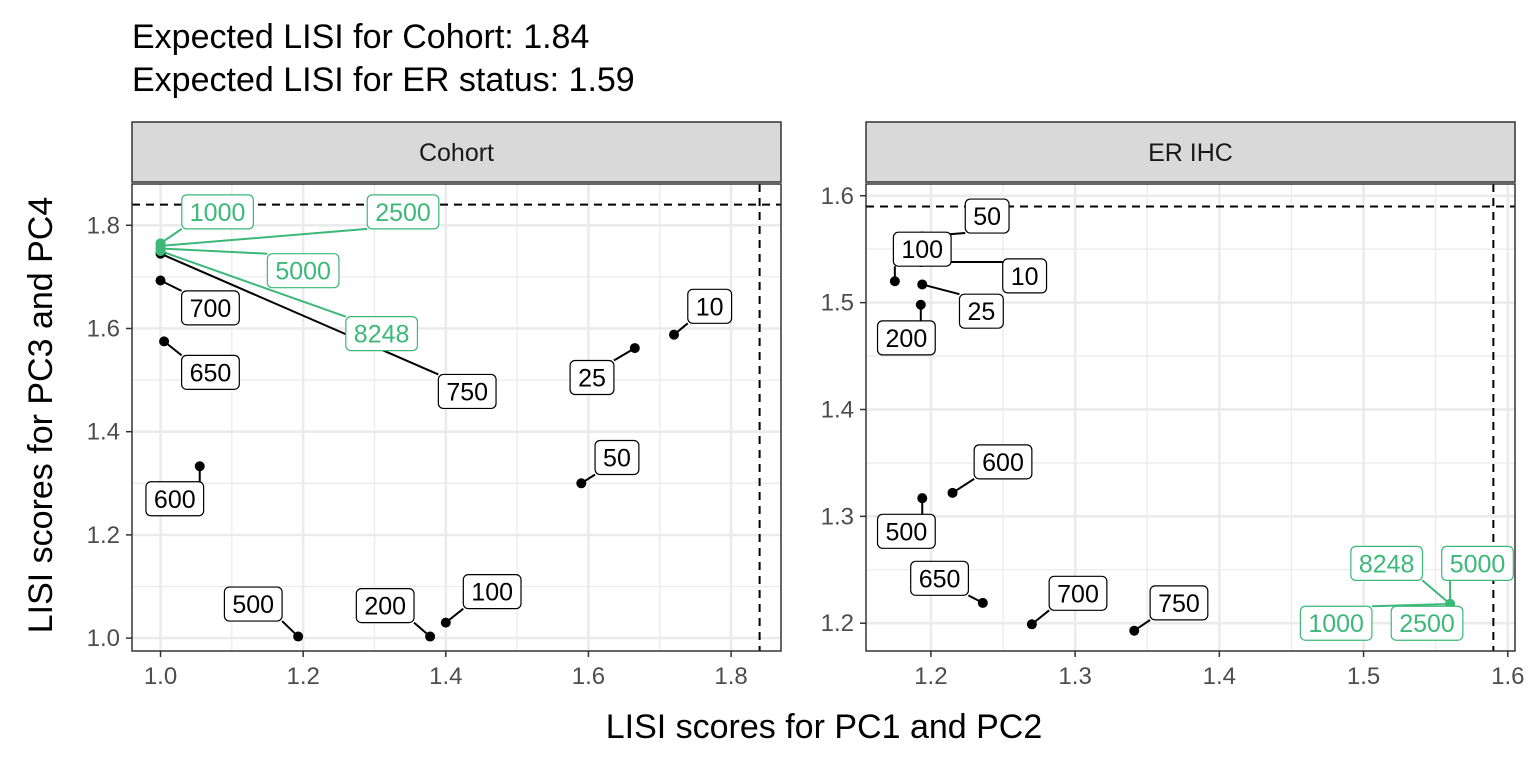 The width and height of the screenshot is (1536, 768). I want to click on x-tick-label: 1.8, so click(730, 676).